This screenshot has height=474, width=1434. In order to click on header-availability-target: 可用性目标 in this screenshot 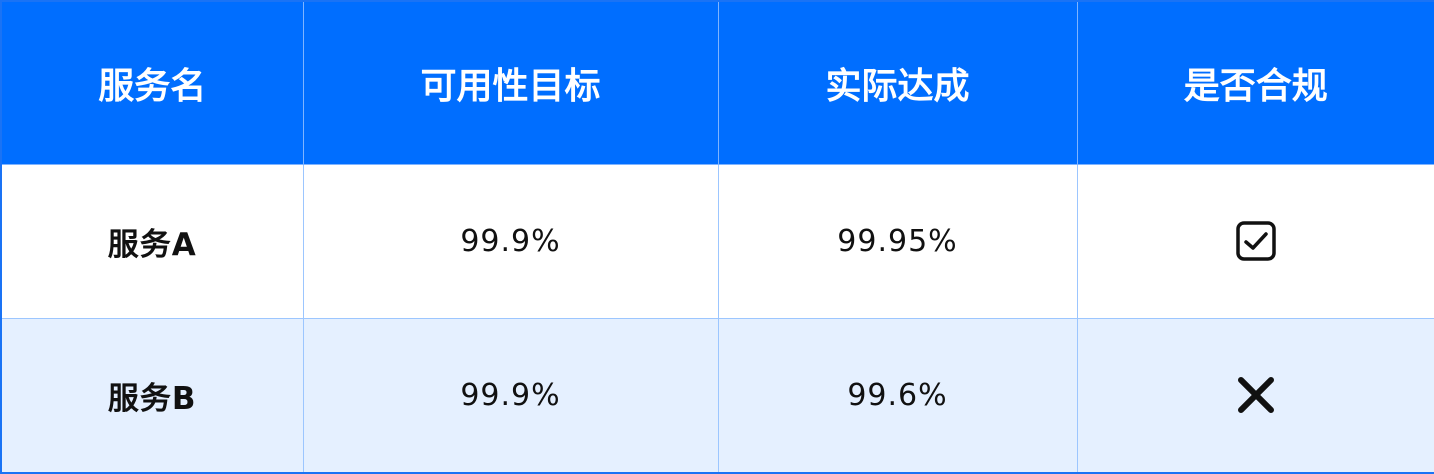, I will do `click(510, 83)`.